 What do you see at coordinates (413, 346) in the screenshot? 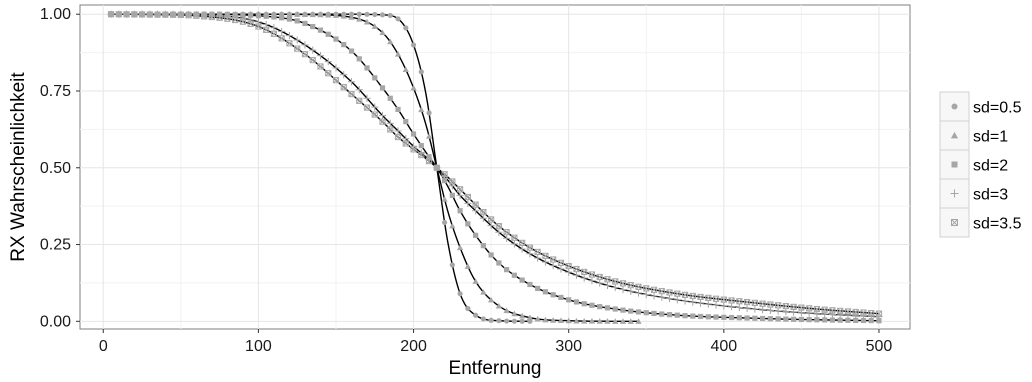
I see `x-tick-label: 200` at bounding box center [413, 346].